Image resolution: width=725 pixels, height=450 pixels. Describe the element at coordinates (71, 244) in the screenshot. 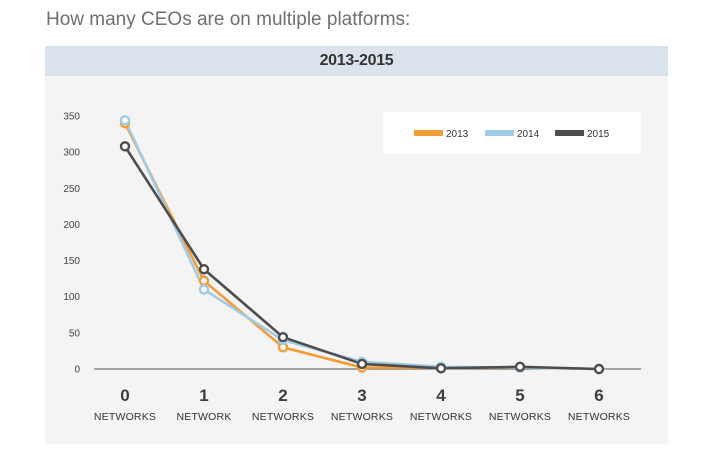

I see `y-axis: 0 50 100 150 200 250 300 350` at that location.